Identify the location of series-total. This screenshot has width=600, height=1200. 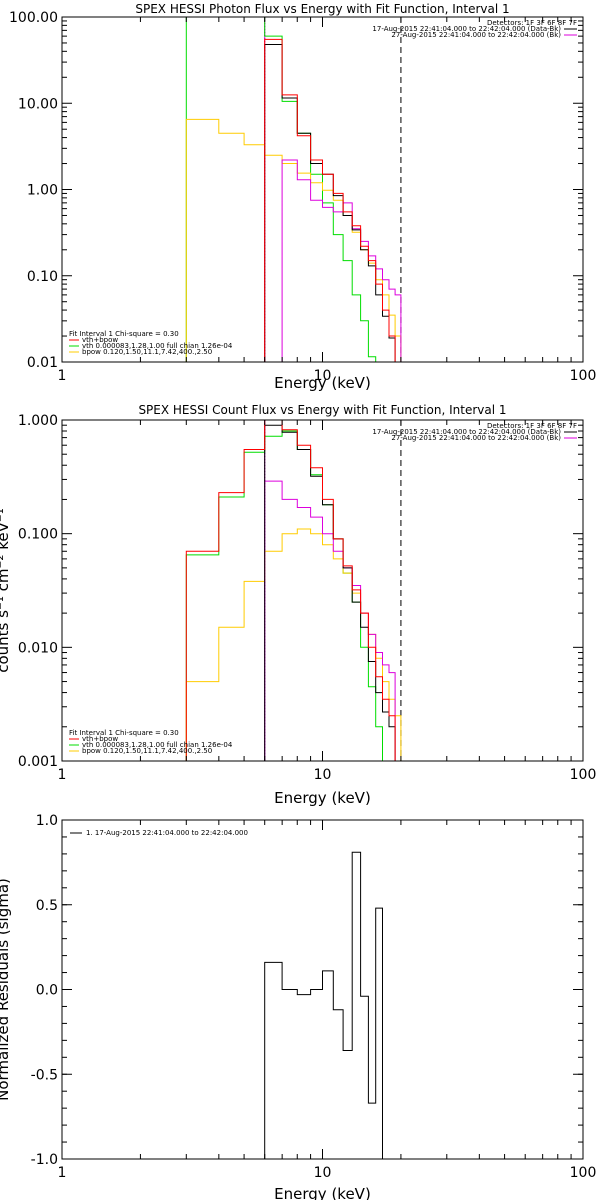
(330, 592).